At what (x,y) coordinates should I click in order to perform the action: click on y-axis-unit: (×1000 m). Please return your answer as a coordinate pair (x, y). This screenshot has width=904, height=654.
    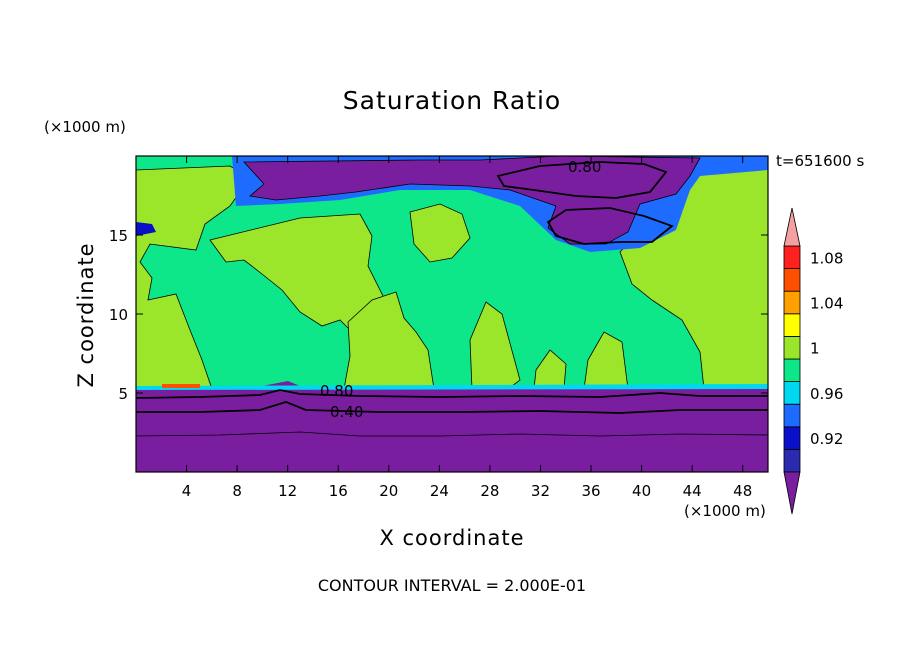
    Looking at the image, I should click on (85, 127).